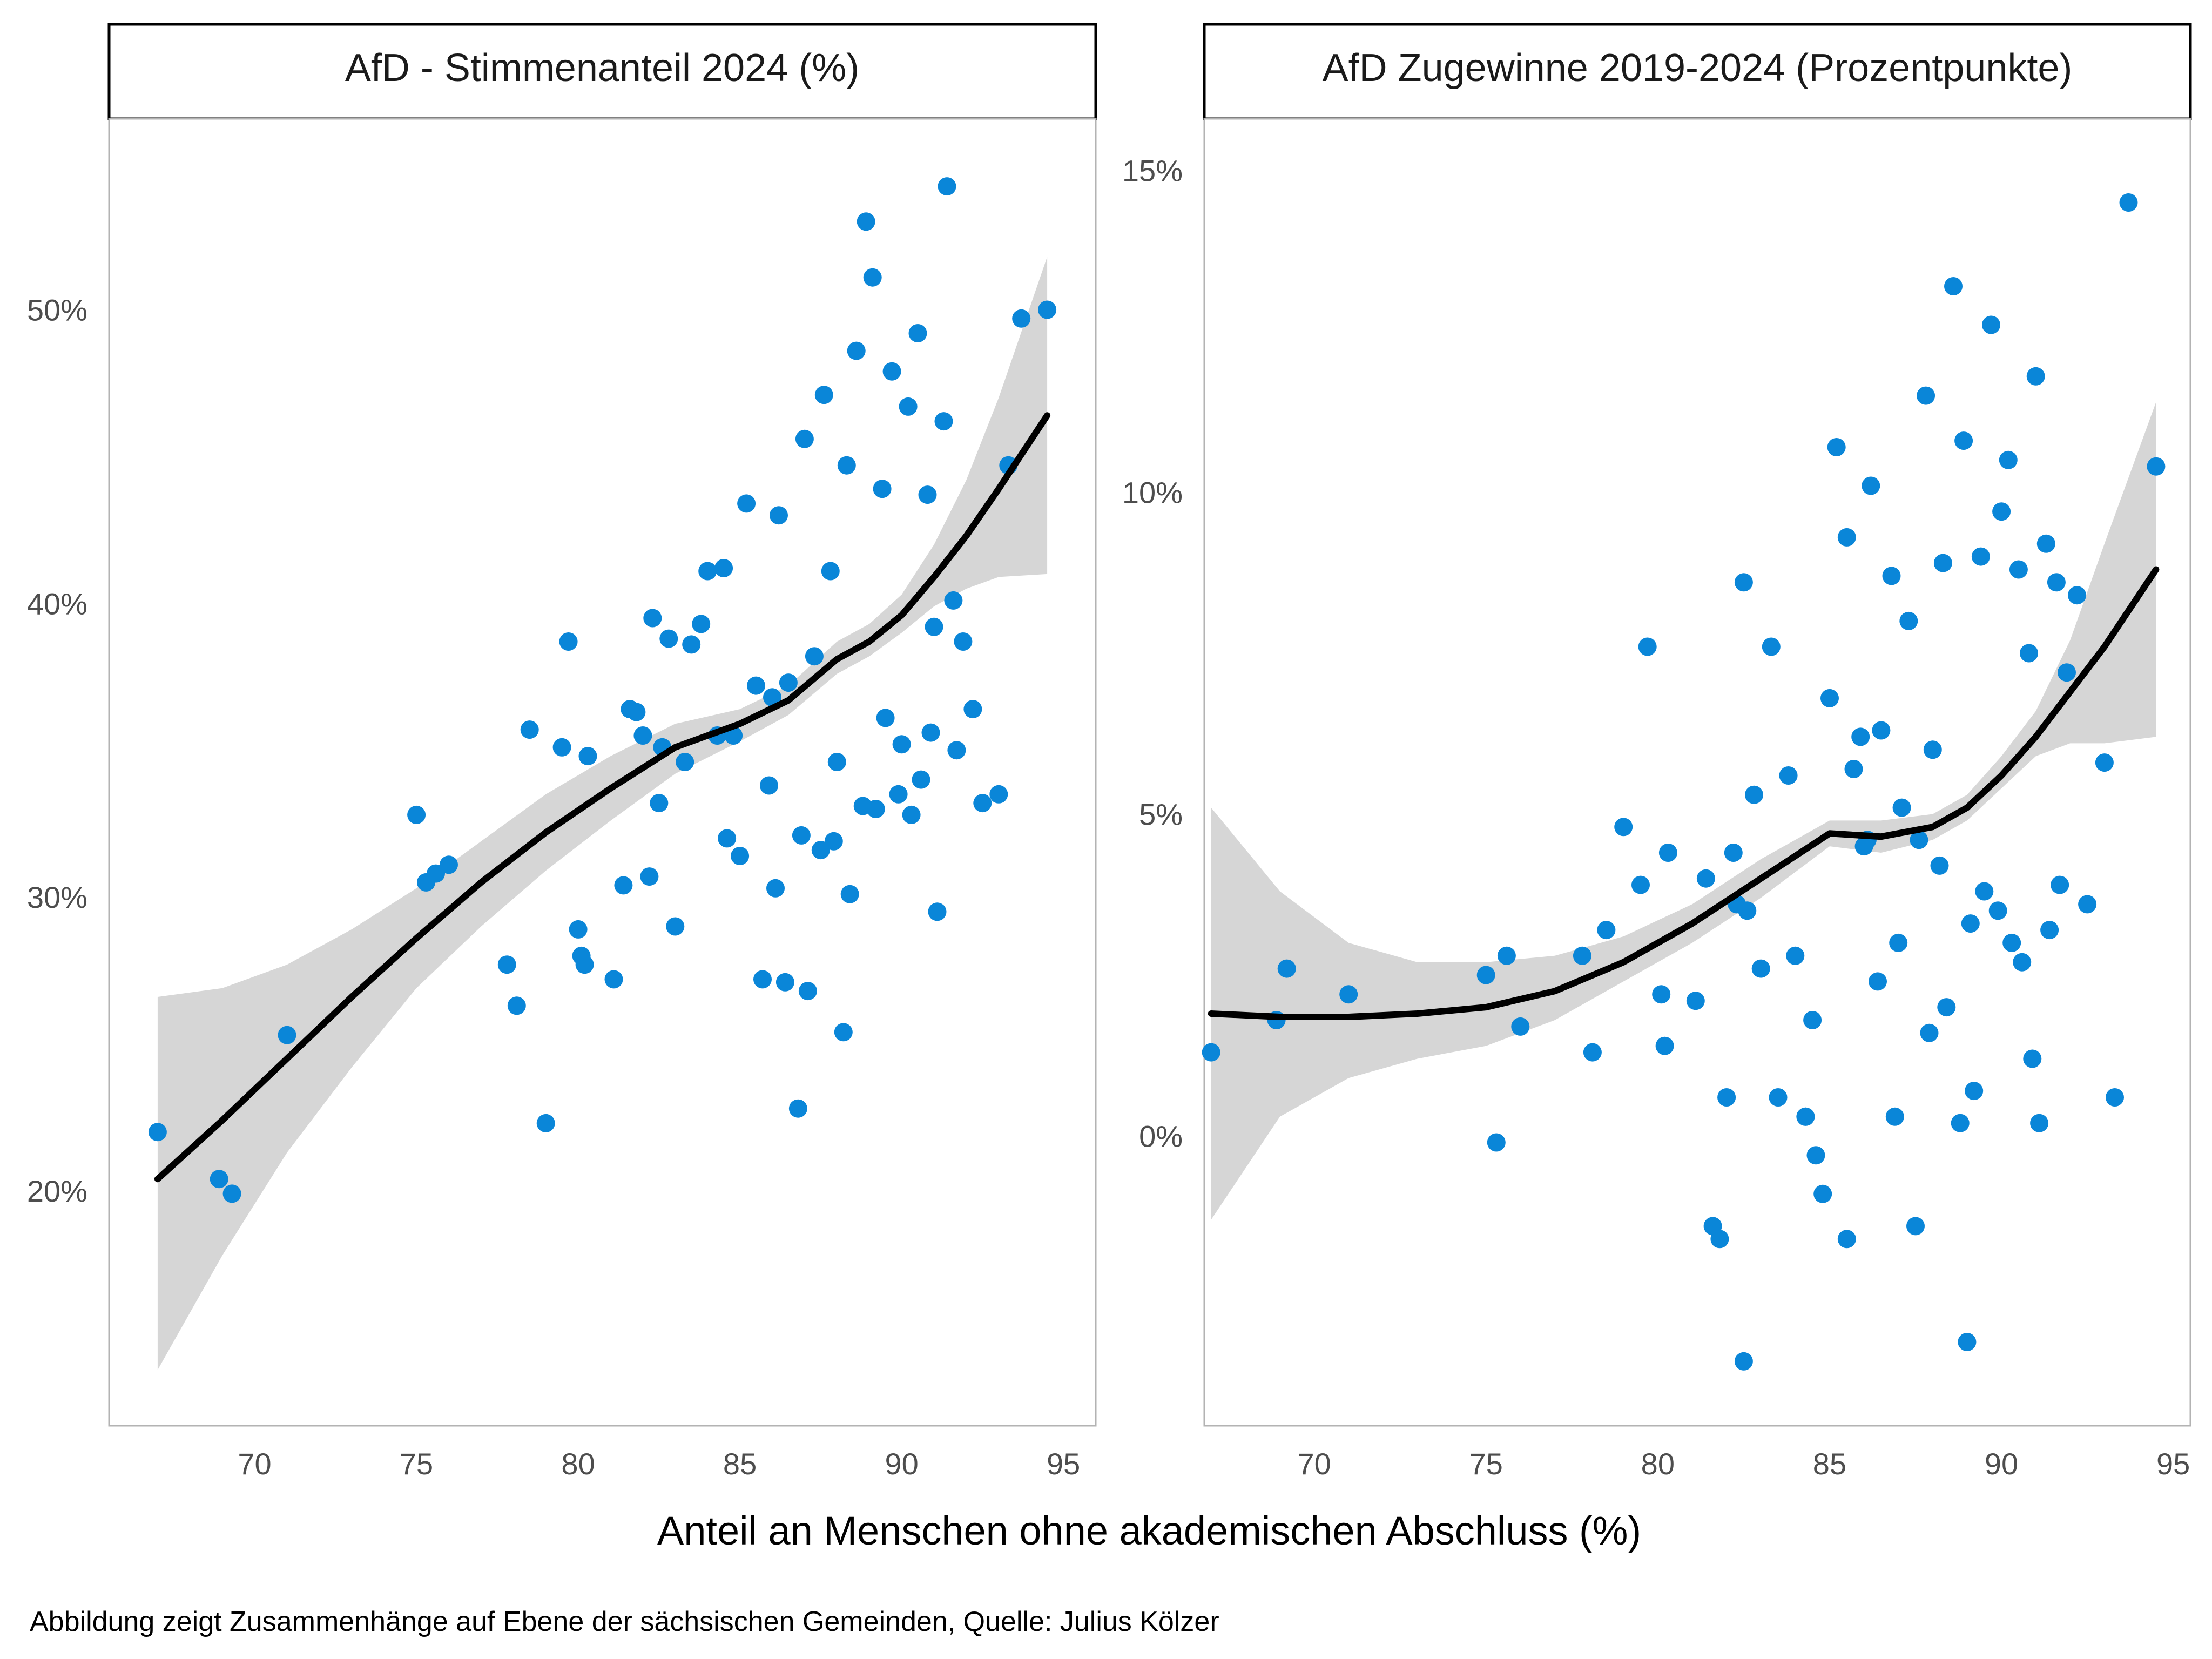  I want to click on panel-vote-share-y-tick-label: 20%, so click(57, 1191).